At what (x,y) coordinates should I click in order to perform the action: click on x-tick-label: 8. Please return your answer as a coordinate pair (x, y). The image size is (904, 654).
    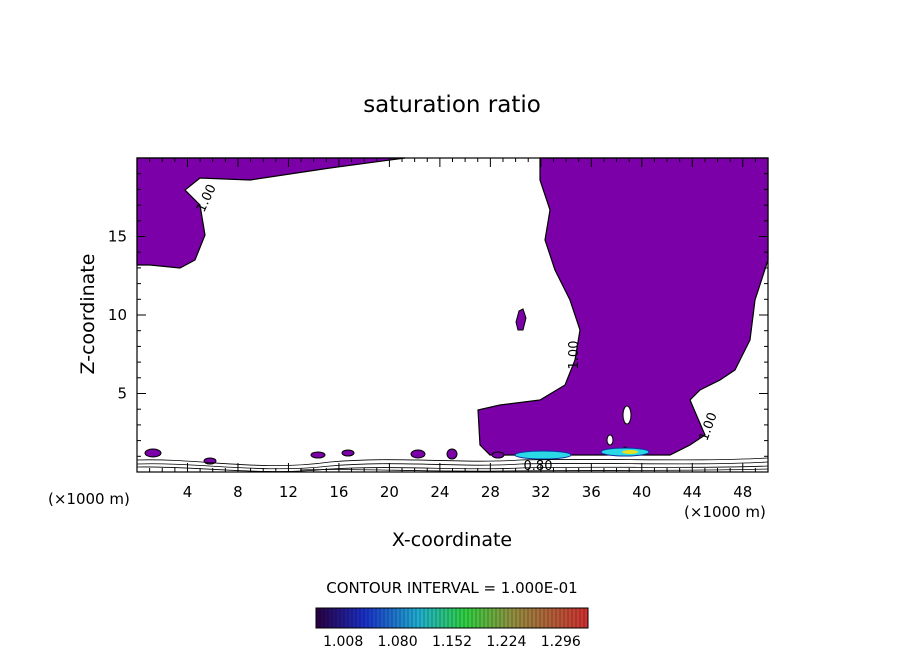
    Looking at the image, I should click on (238, 492).